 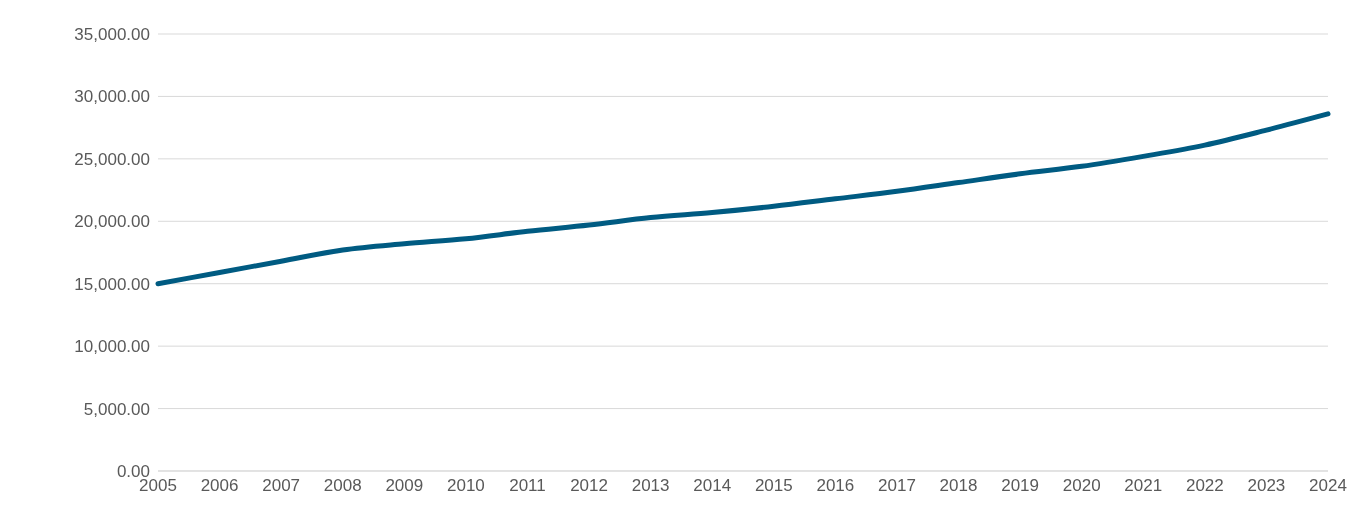 I want to click on y-tick-label: 5,000.00, so click(x=116, y=409).